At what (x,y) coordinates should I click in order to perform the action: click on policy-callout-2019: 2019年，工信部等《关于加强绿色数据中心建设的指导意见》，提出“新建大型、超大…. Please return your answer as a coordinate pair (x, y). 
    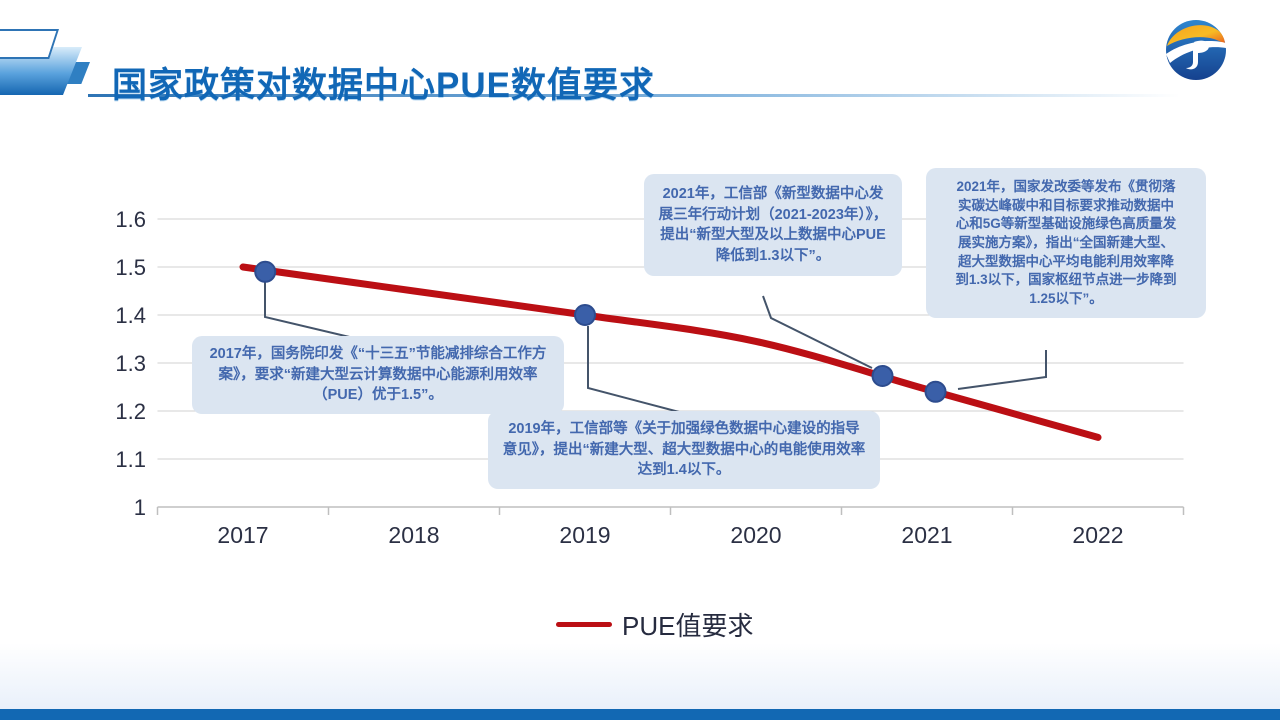
    Looking at the image, I should click on (684, 450).